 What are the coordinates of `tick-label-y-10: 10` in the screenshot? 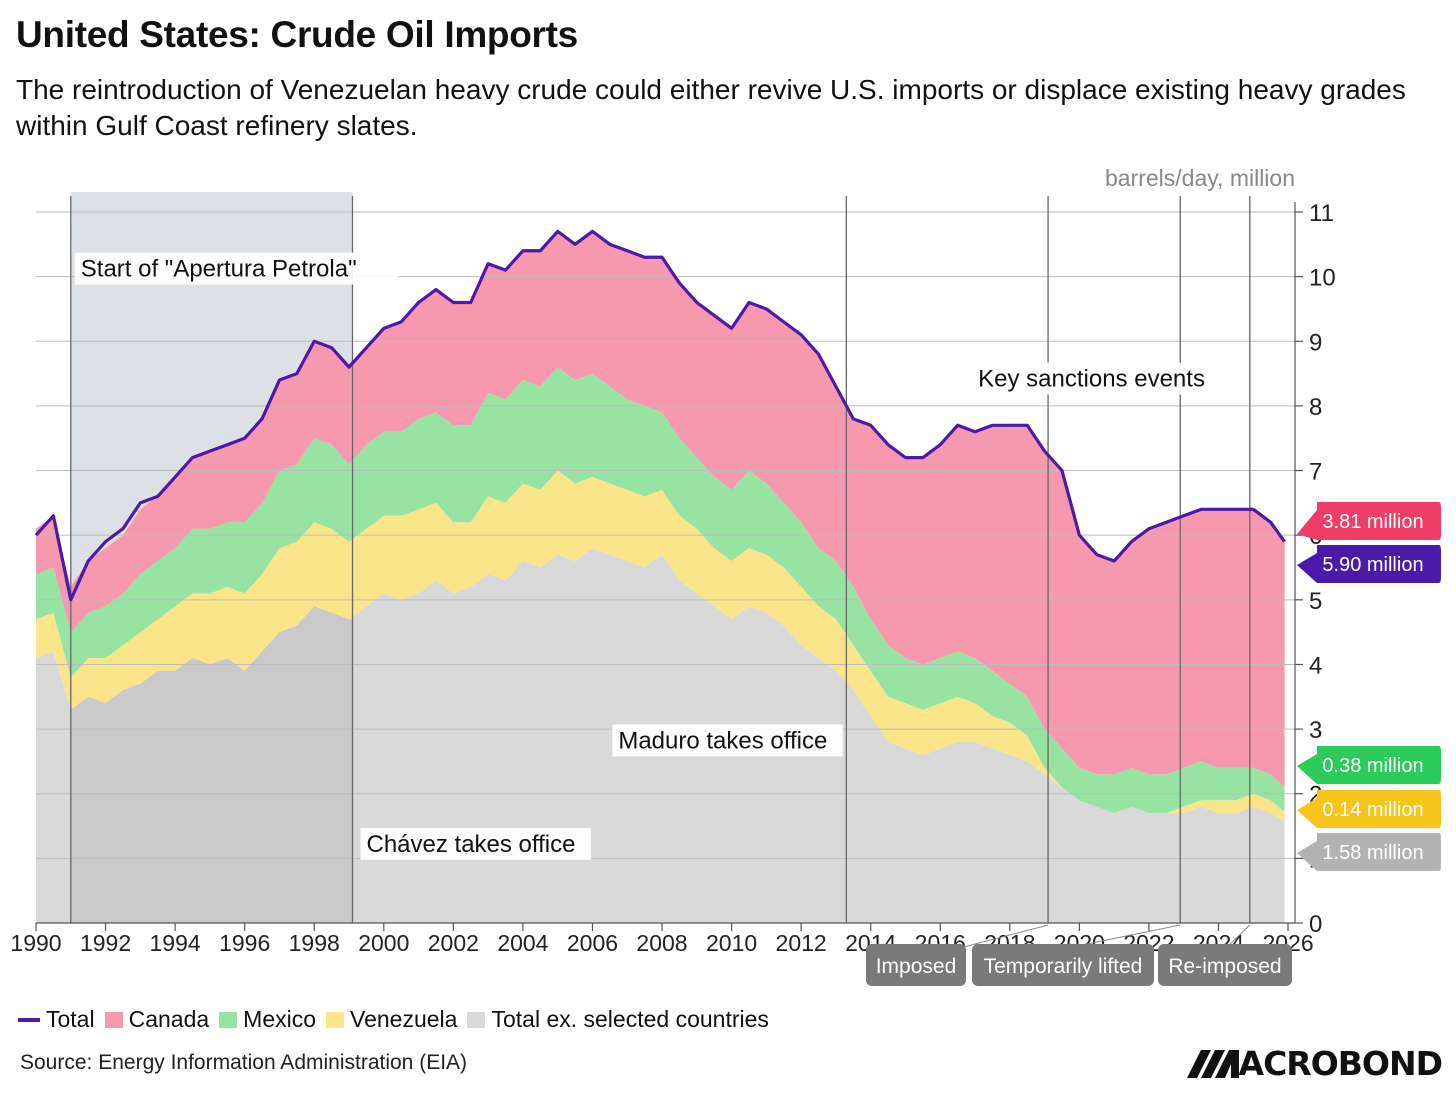 It's located at (1322, 278).